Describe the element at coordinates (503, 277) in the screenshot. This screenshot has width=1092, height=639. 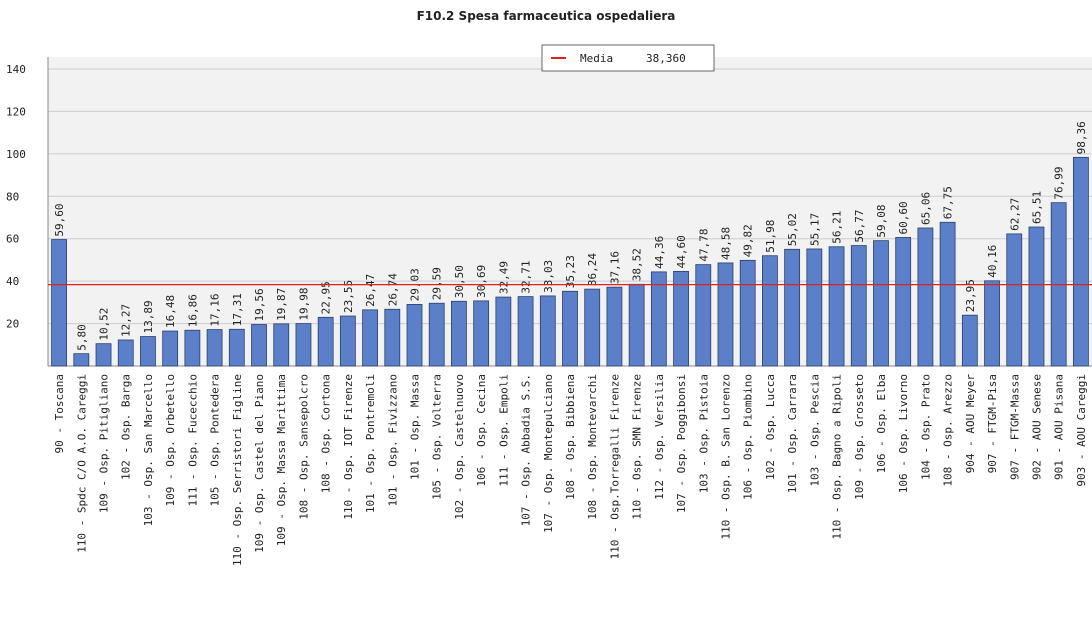
I see `value-label: 32,49` at that location.